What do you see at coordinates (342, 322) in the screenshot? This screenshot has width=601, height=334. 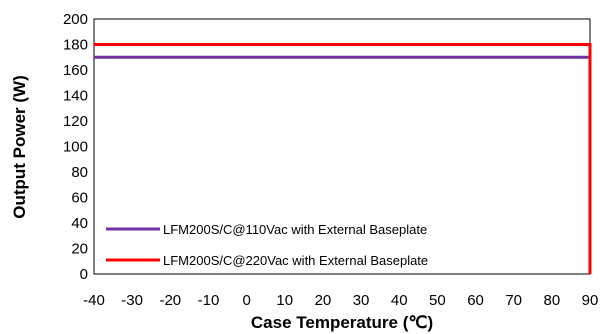 I see `x-axis-title: Case Temperature (℃)` at bounding box center [342, 322].